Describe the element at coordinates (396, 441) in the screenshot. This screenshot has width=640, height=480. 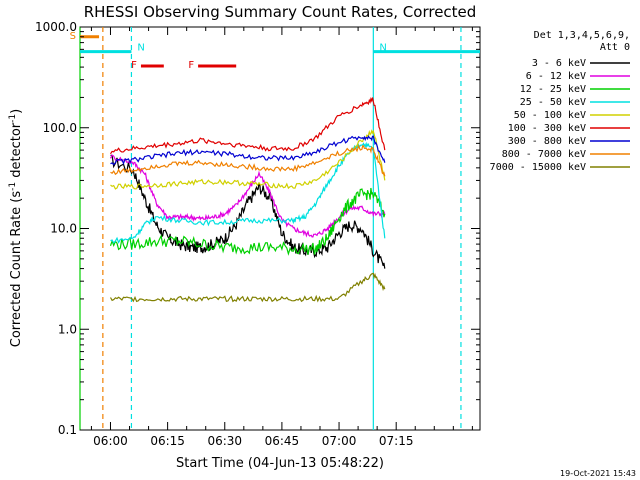
I see `x-tick-label-5: 07:15` at that location.